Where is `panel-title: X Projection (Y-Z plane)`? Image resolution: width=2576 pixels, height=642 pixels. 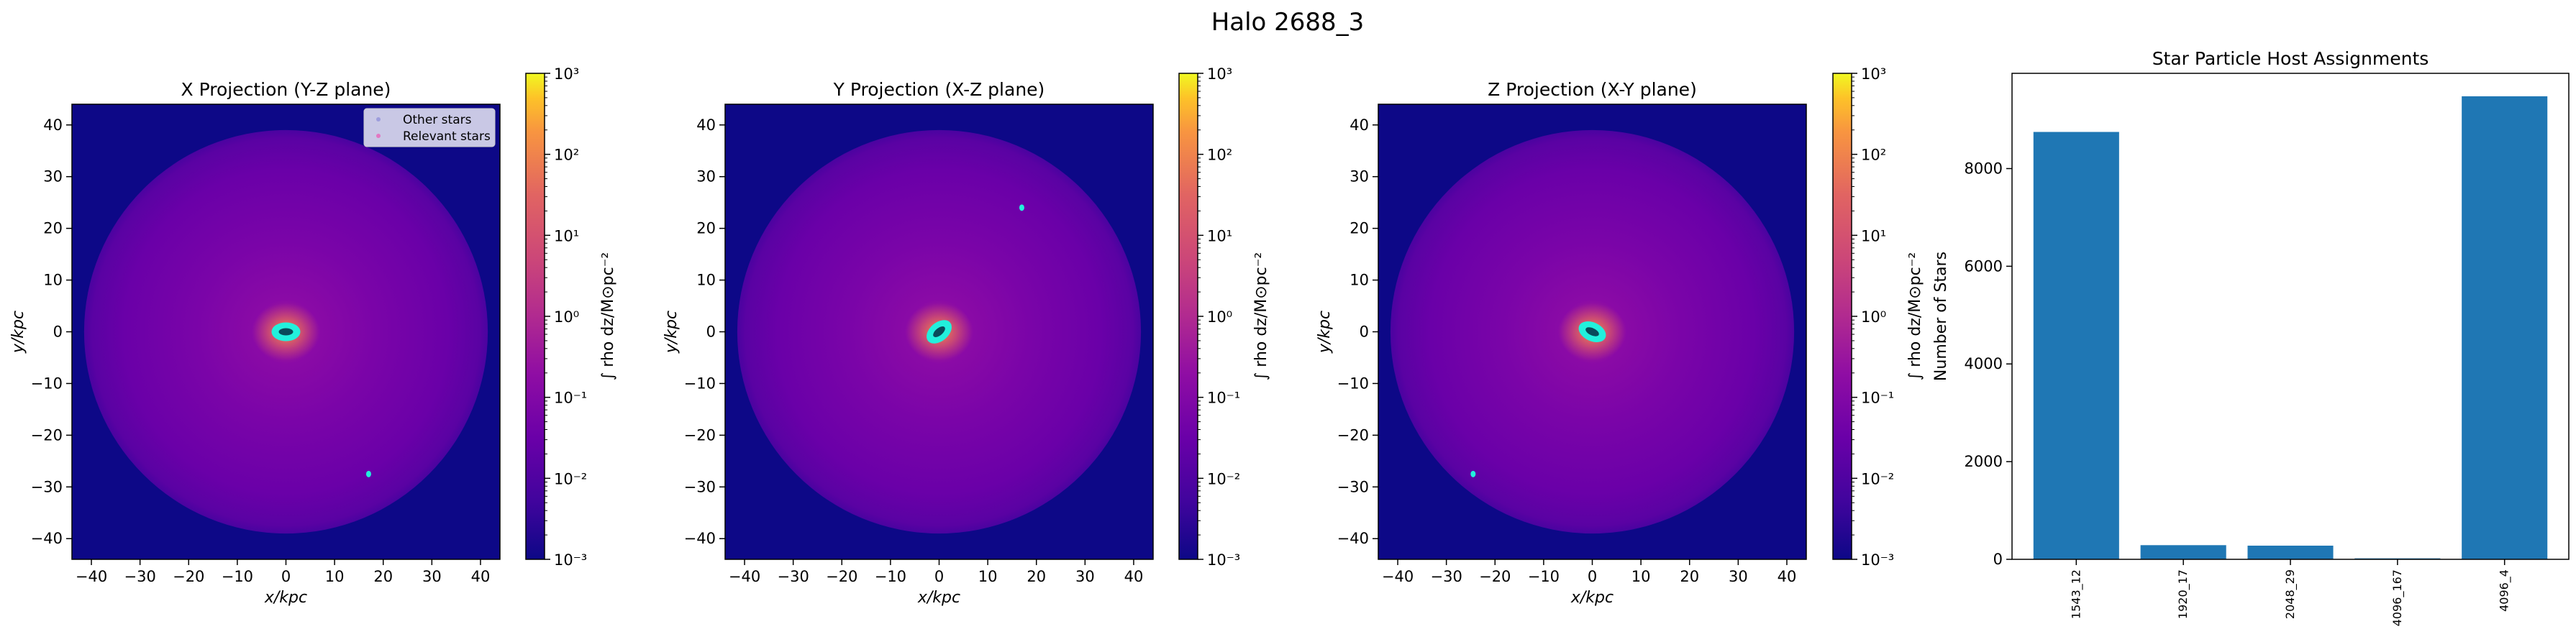
panel-title: X Projection (Y-Z plane) is located at coordinates (286, 89).